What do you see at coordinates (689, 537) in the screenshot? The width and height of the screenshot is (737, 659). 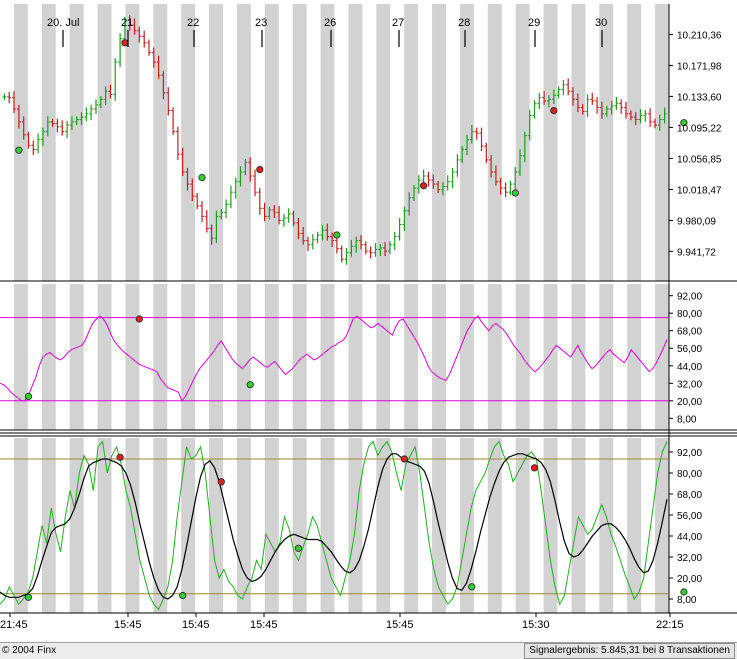 I see `stochastic-y-tick-label: 44,00` at bounding box center [689, 537].